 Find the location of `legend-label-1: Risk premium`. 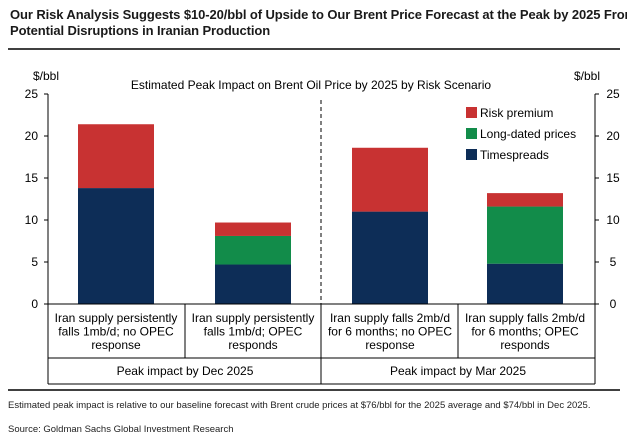

legend-label-1: Risk premium is located at coordinates (516, 113).